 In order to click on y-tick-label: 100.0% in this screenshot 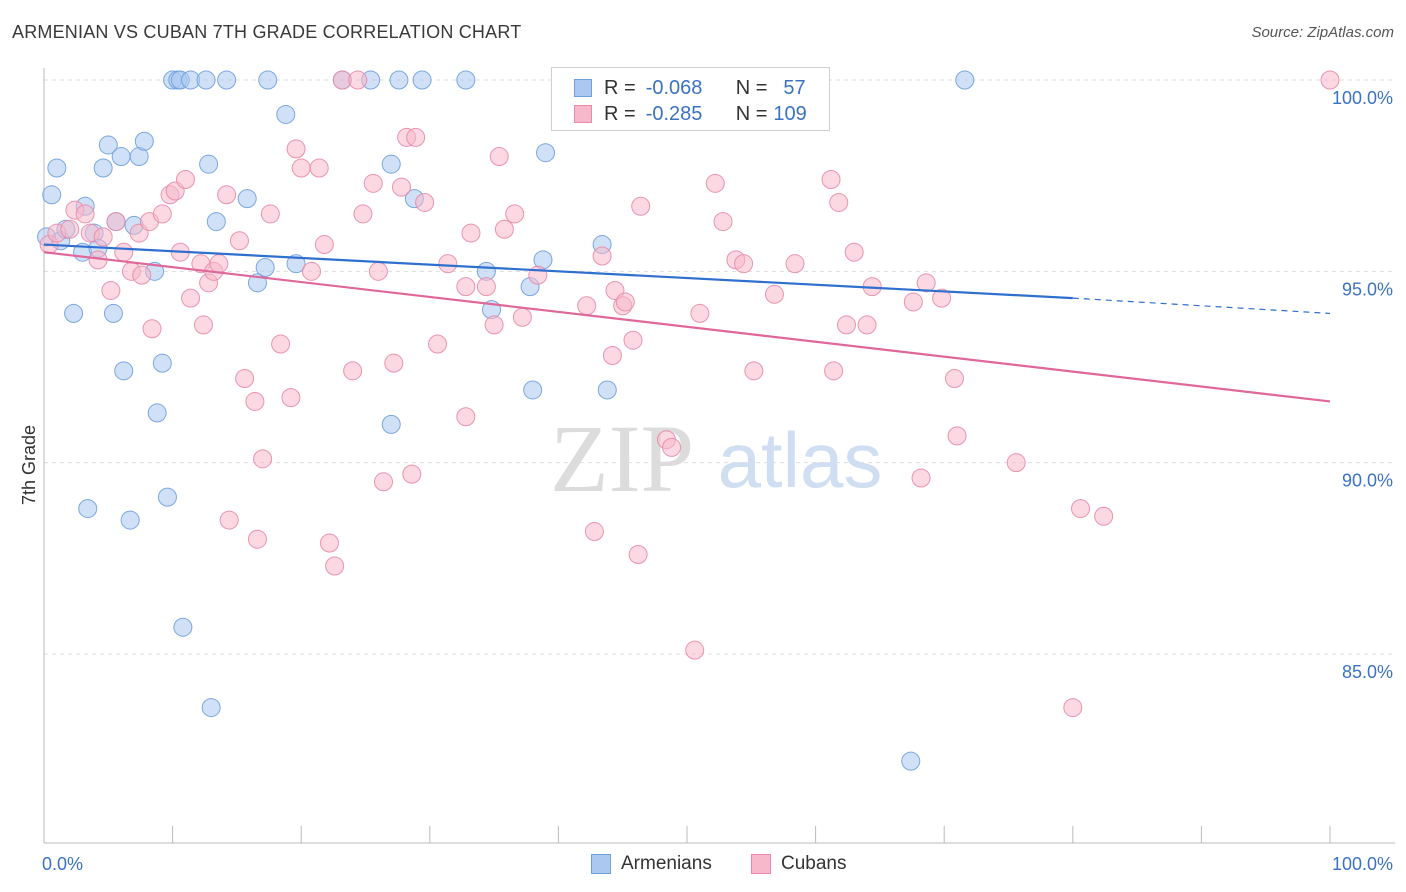, I will do `click(1362, 98)`.